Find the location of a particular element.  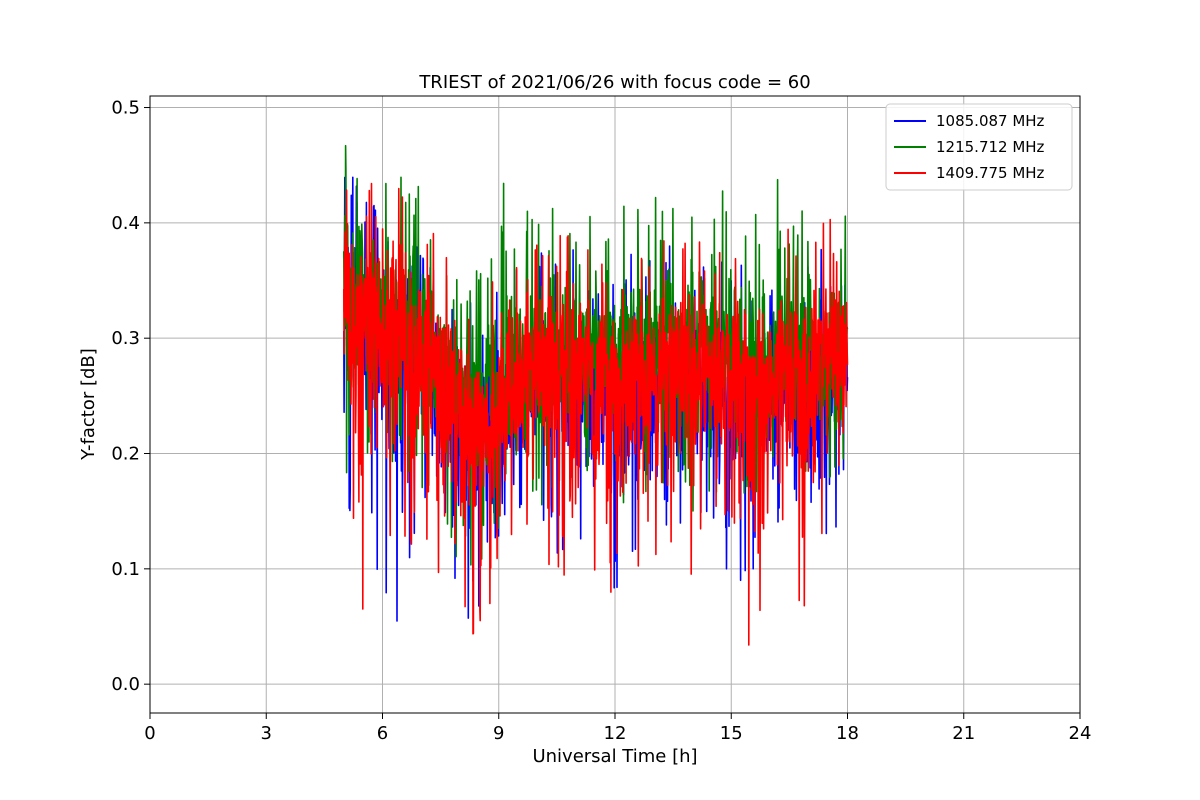

x-axis-label: Universal Time [h] is located at coordinates (614, 756).